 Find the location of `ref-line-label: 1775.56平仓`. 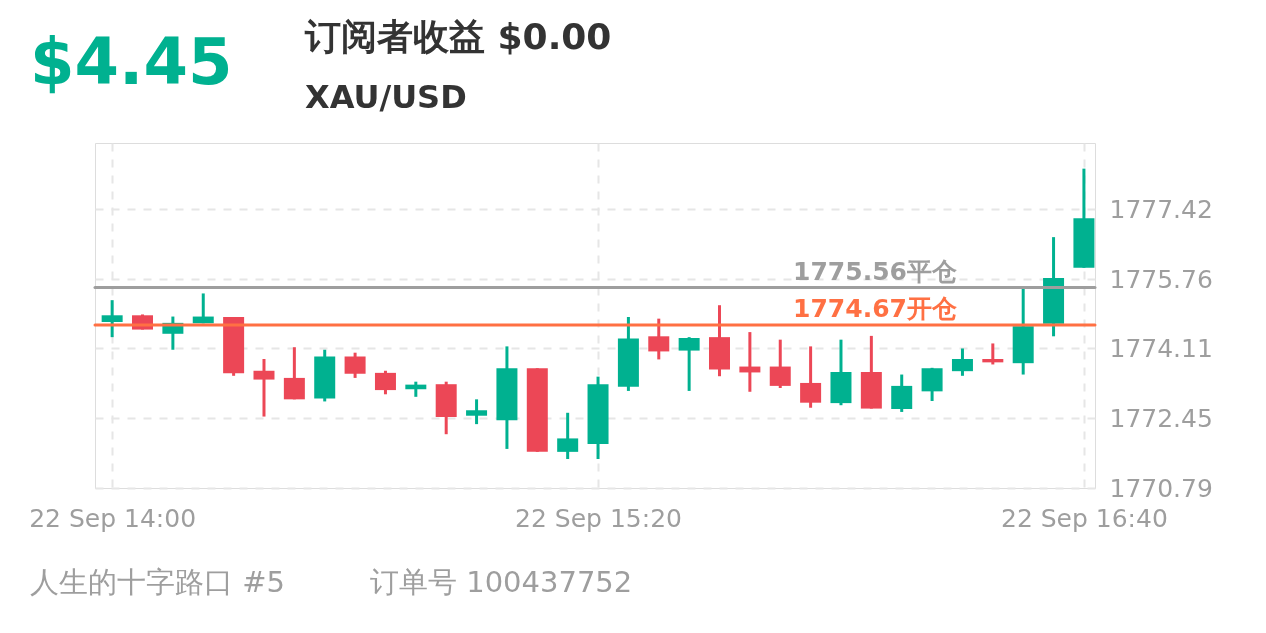

ref-line-label: 1775.56平仓 is located at coordinates (875, 271).